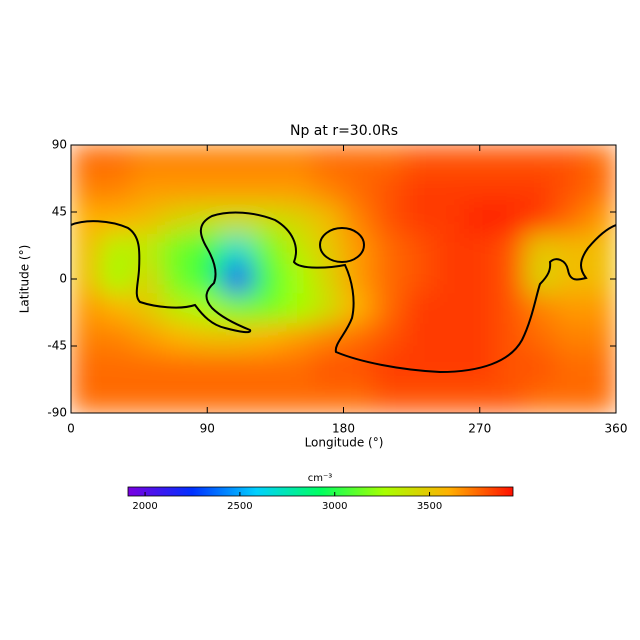  I want to click on x-tick-label: 270, so click(479, 429).